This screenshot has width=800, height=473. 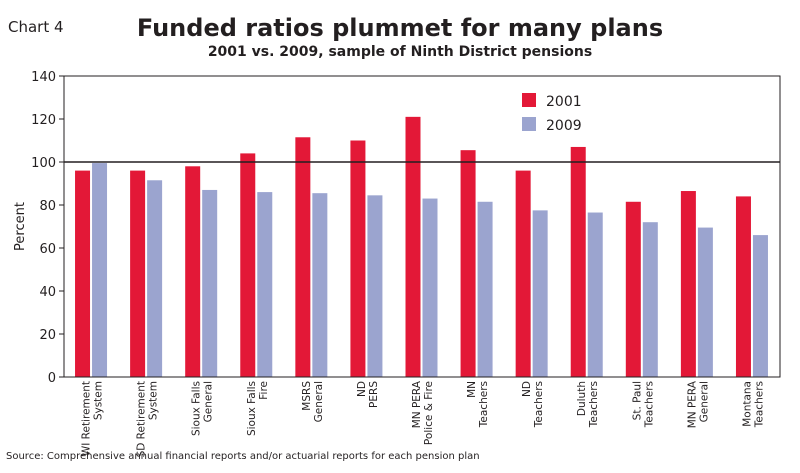 I want to click on y-tick-label: 0, so click(x=52, y=378).